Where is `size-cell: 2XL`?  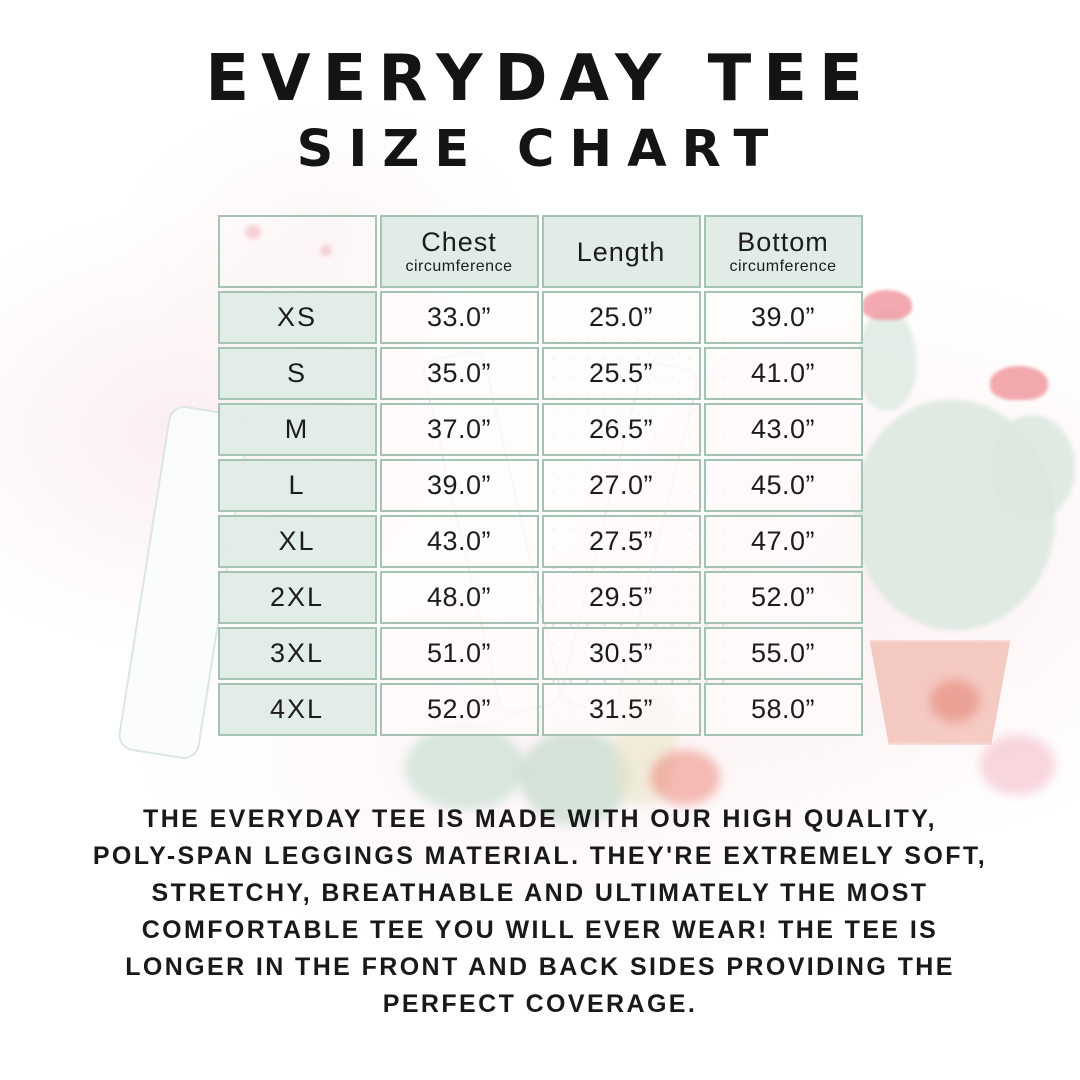 size-cell: 2XL is located at coordinates (297, 598).